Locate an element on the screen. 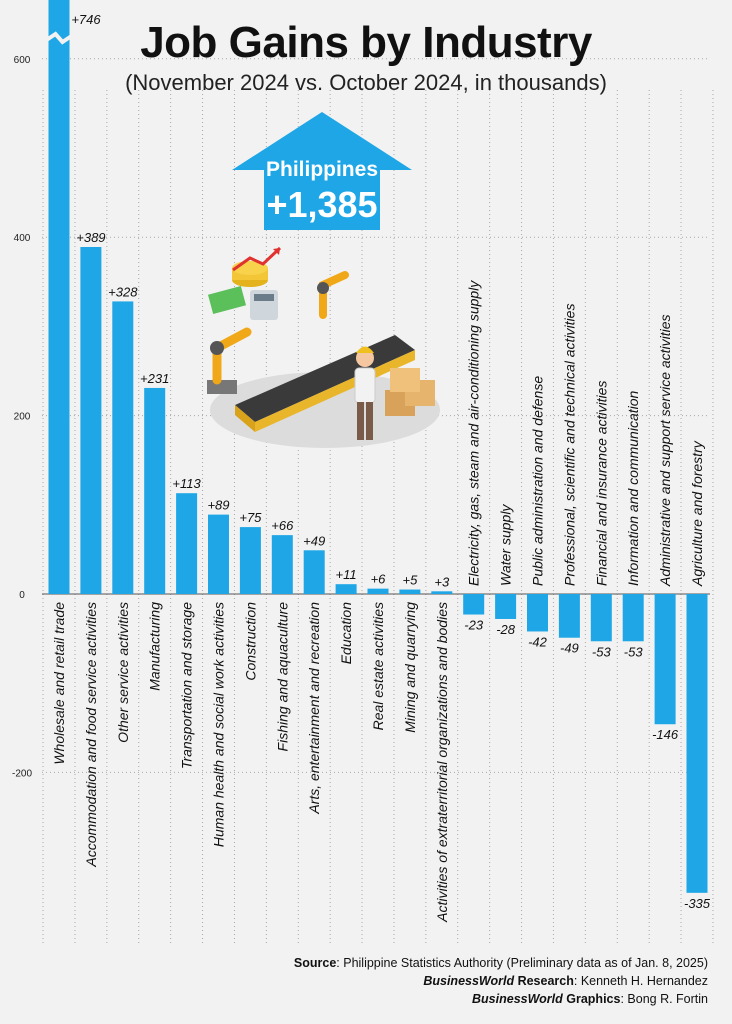 The width and height of the screenshot is (732, 1024). value-label: +75 is located at coordinates (250, 517).